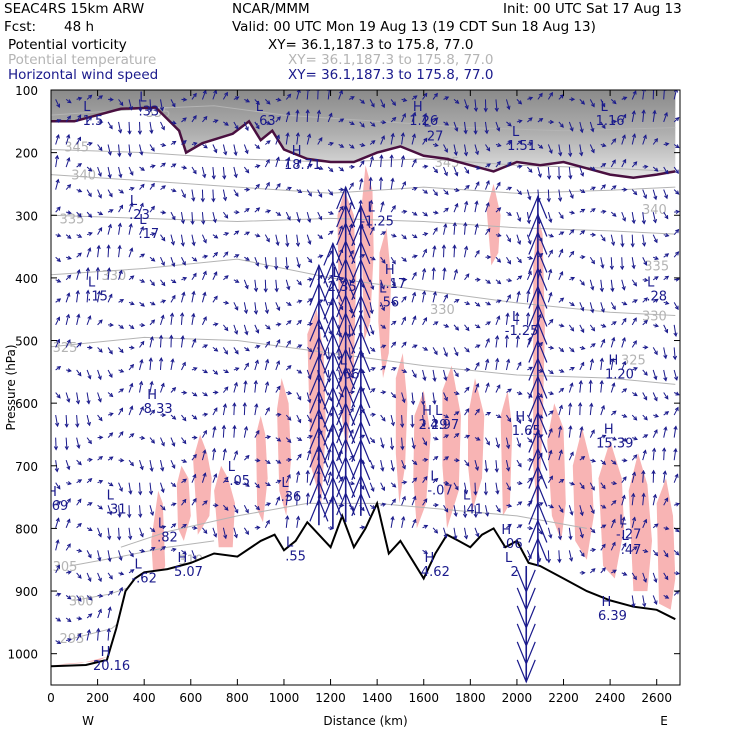 The image size is (740, 740). Describe the element at coordinates (342, 287) in the screenshot. I see `extremum-value: 2.35` at that location.